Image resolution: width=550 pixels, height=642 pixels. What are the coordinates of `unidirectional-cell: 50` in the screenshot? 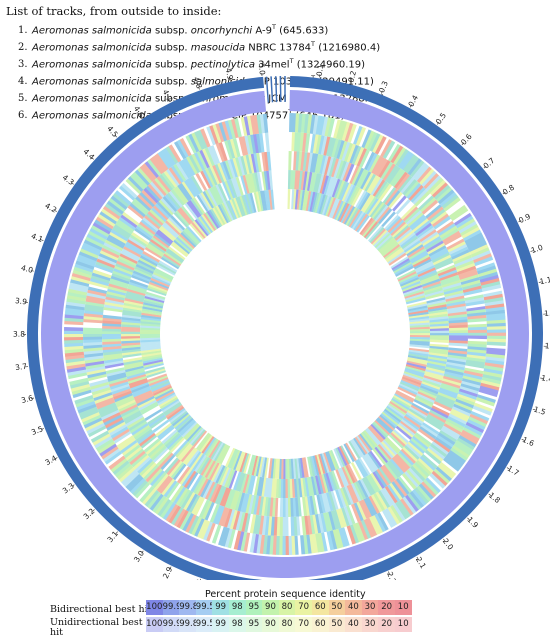 It's located at (337, 624).